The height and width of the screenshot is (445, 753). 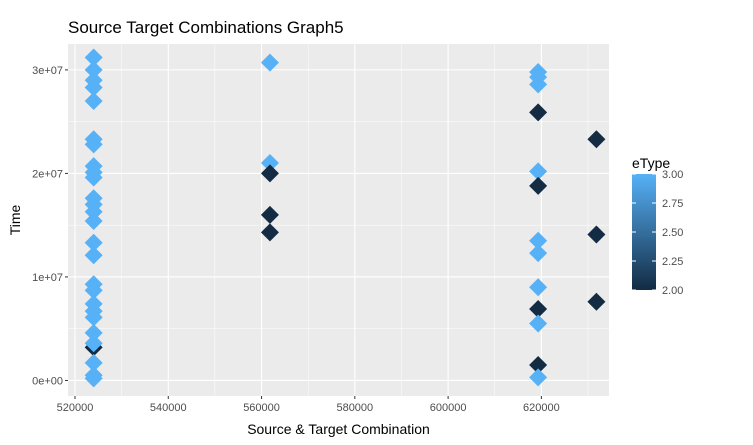 I want to click on legend-title: eType, so click(x=651, y=163).